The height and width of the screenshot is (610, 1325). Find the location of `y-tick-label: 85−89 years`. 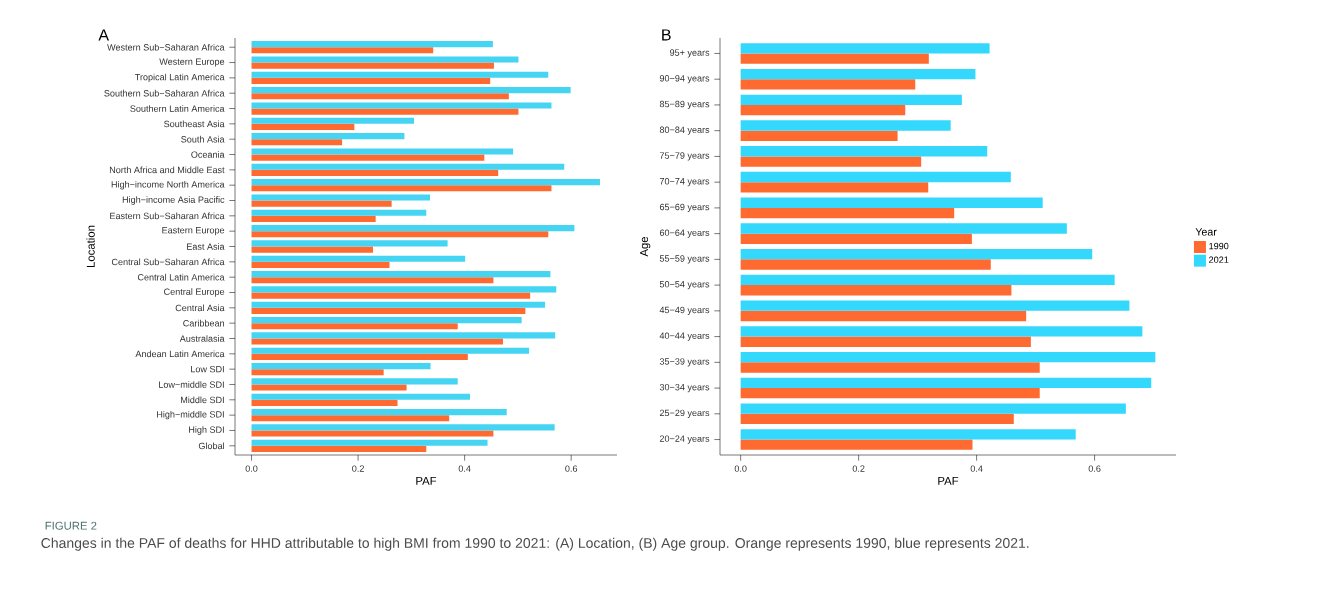

y-tick-label: 85−89 years is located at coordinates (684, 105).